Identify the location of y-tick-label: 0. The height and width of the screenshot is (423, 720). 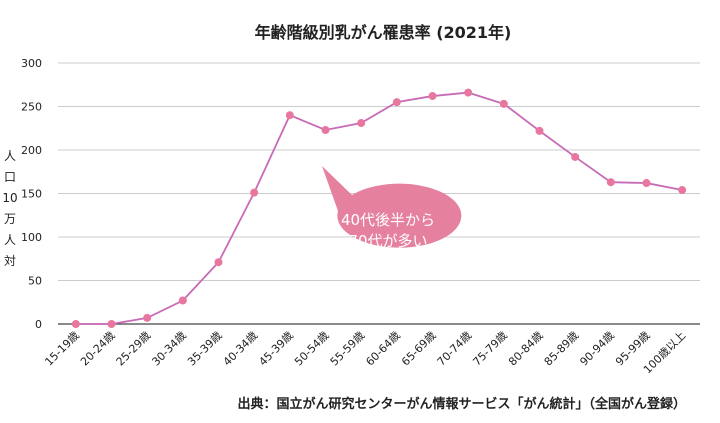
(38, 324).